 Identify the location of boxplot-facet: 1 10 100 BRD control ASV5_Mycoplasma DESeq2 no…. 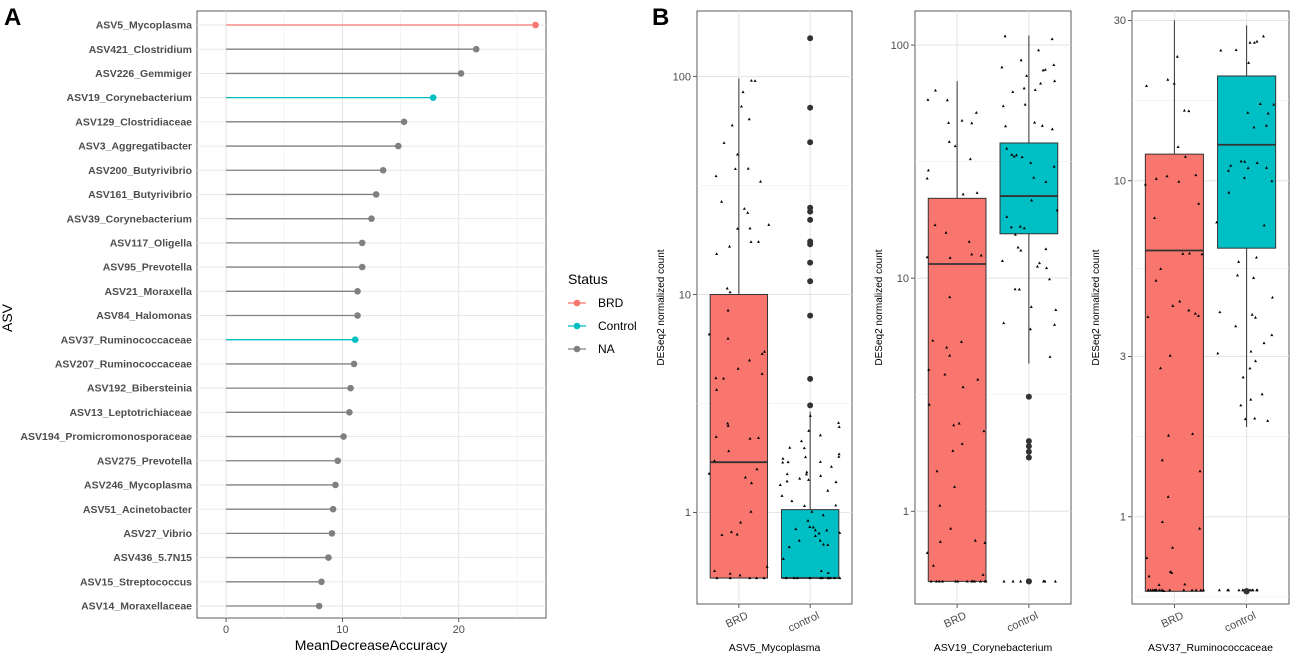
(754, 332).